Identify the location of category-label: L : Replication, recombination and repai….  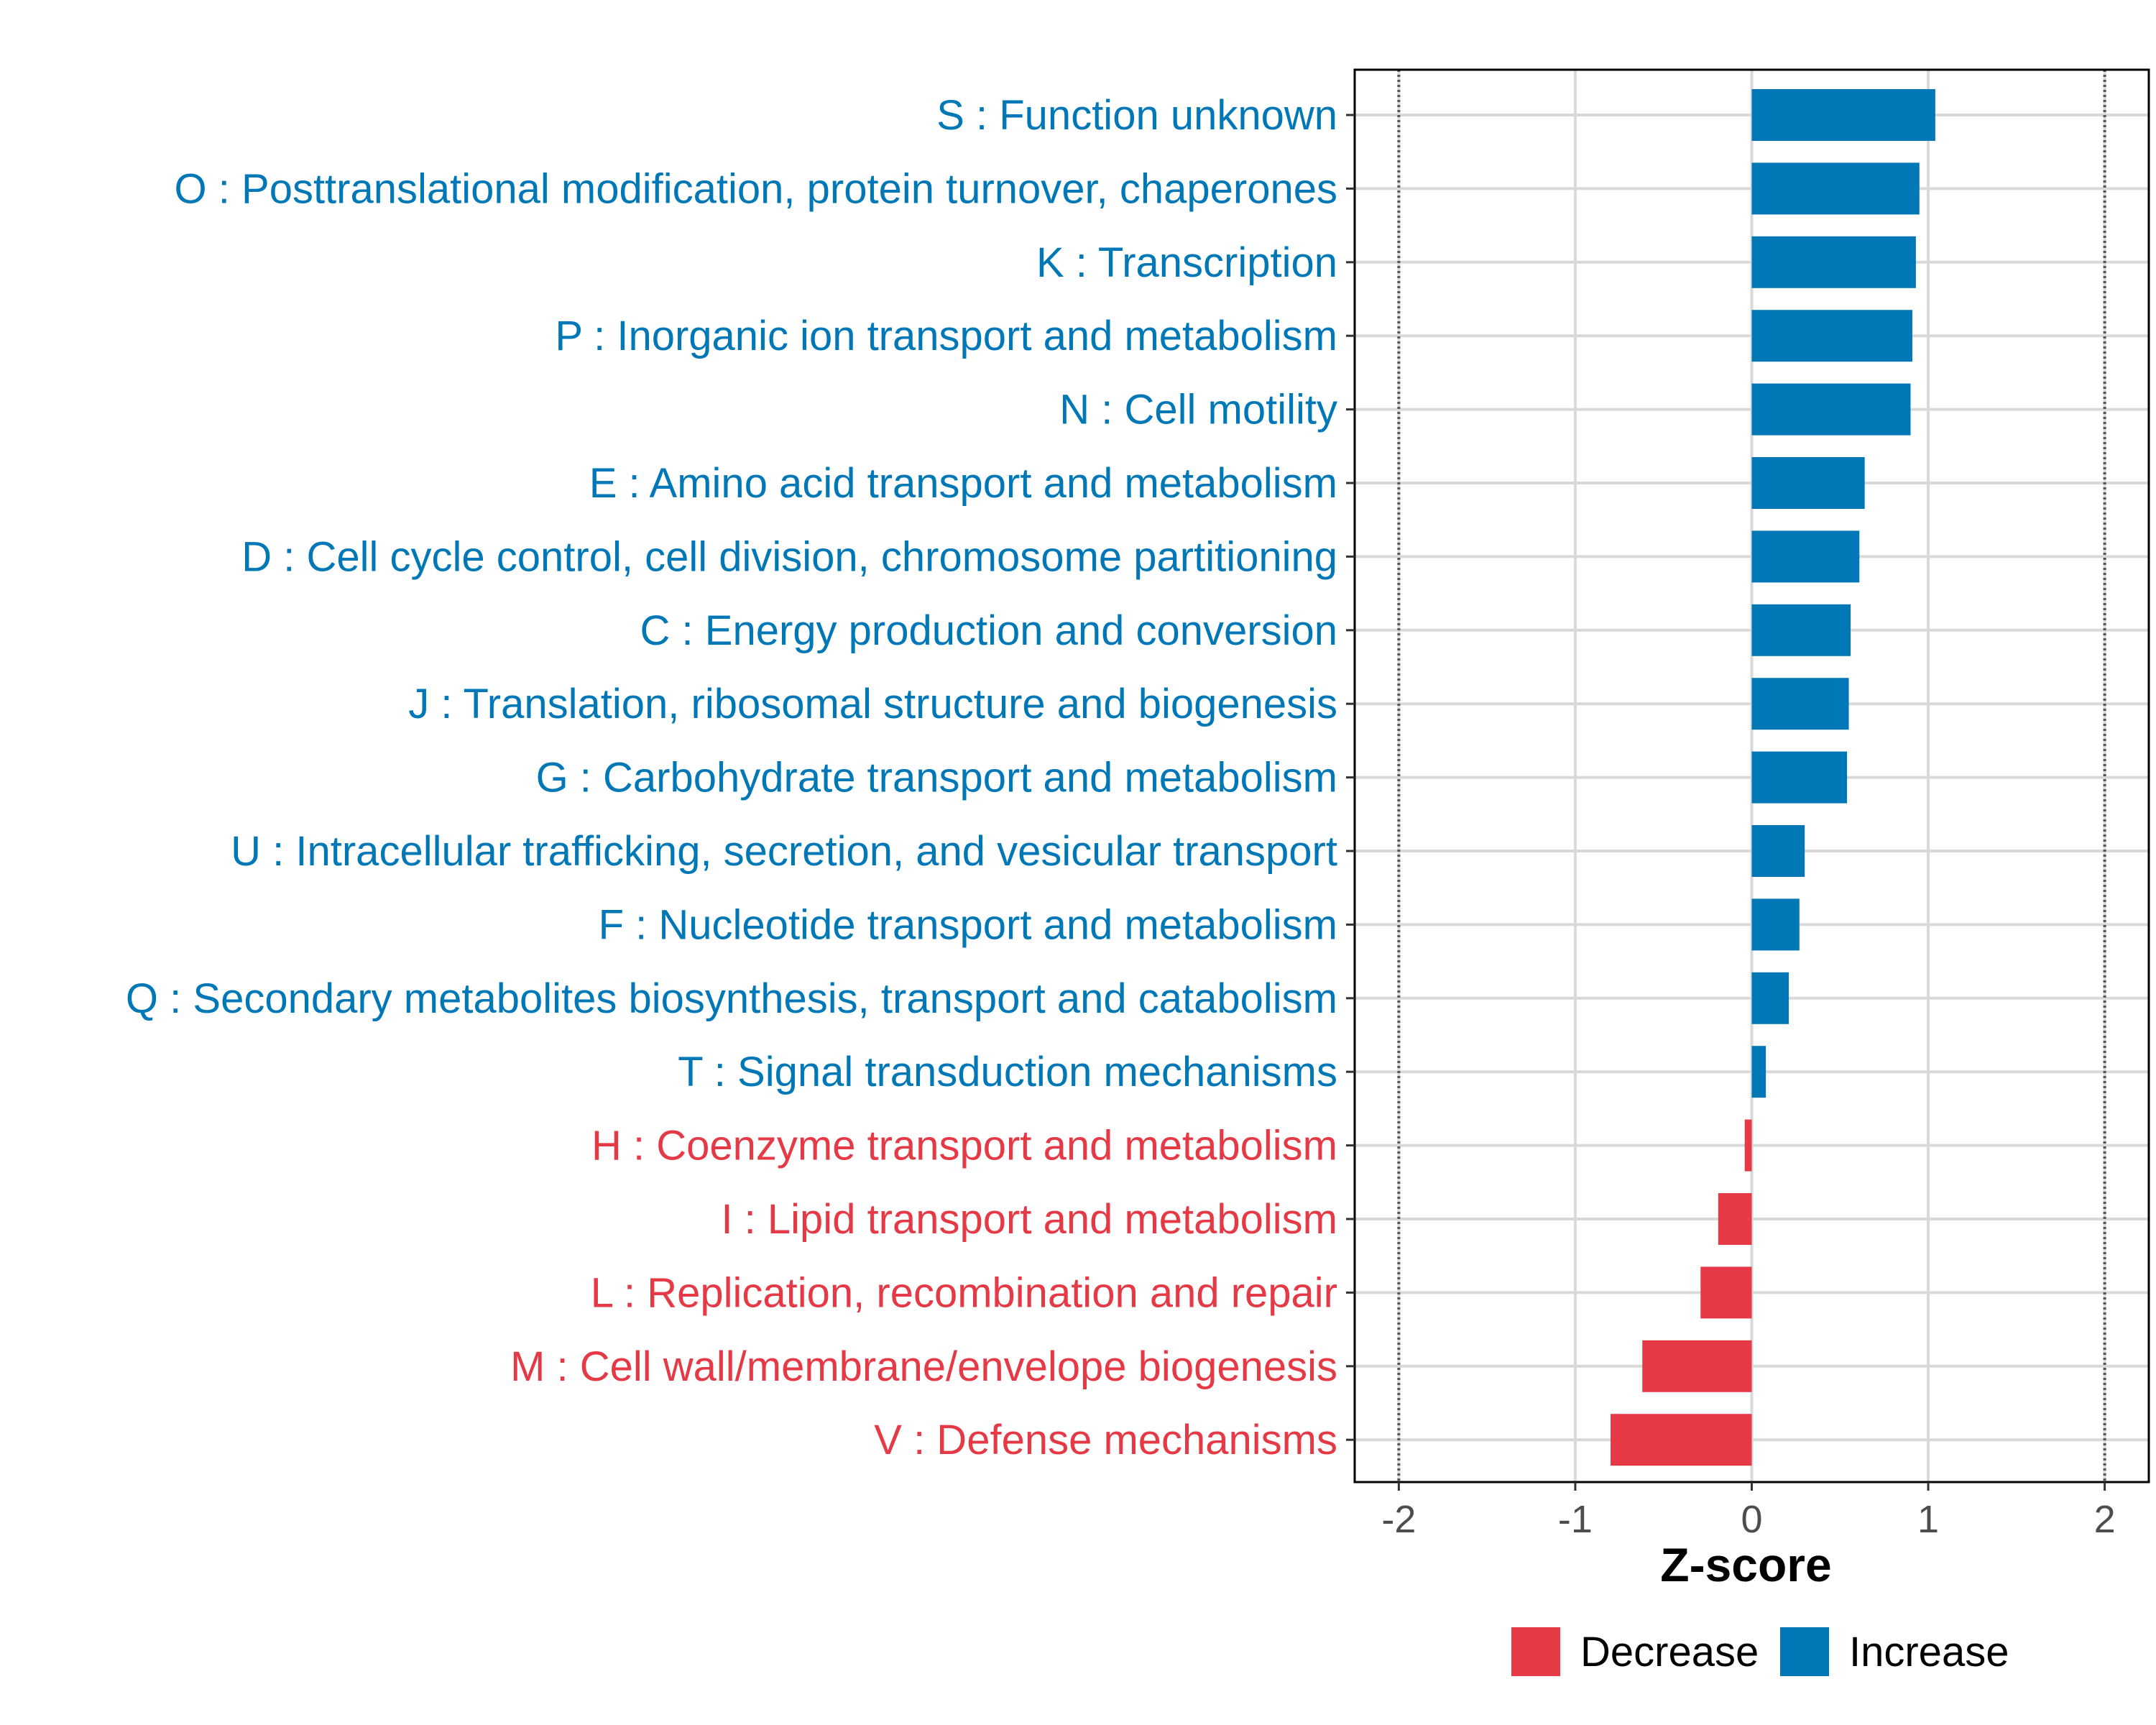
(964, 1292).